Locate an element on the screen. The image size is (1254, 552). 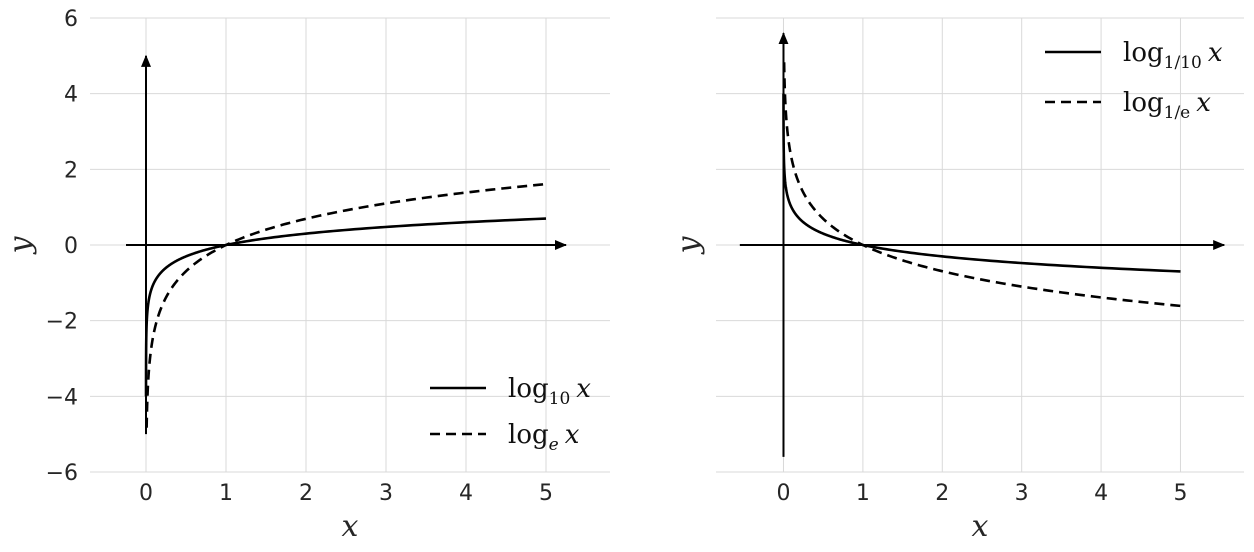
legend-entry: log1/10 x is located at coordinates (1134, 55).